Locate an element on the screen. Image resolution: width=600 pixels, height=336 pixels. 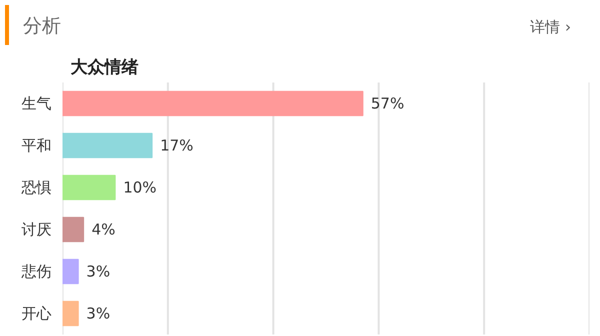
y-tick-label: 恐惧 is located at coordinates (36, 187).